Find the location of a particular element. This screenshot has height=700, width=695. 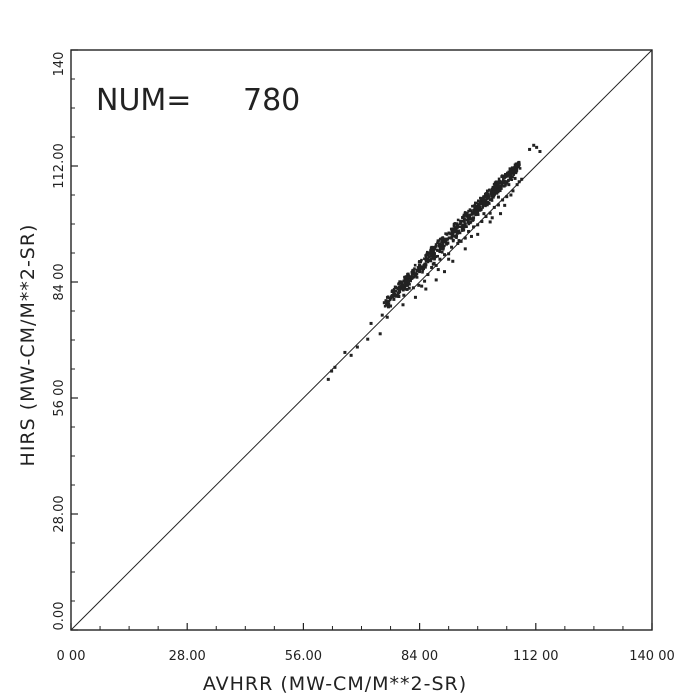

num-value: 780 is located at coordinates (271, 100).